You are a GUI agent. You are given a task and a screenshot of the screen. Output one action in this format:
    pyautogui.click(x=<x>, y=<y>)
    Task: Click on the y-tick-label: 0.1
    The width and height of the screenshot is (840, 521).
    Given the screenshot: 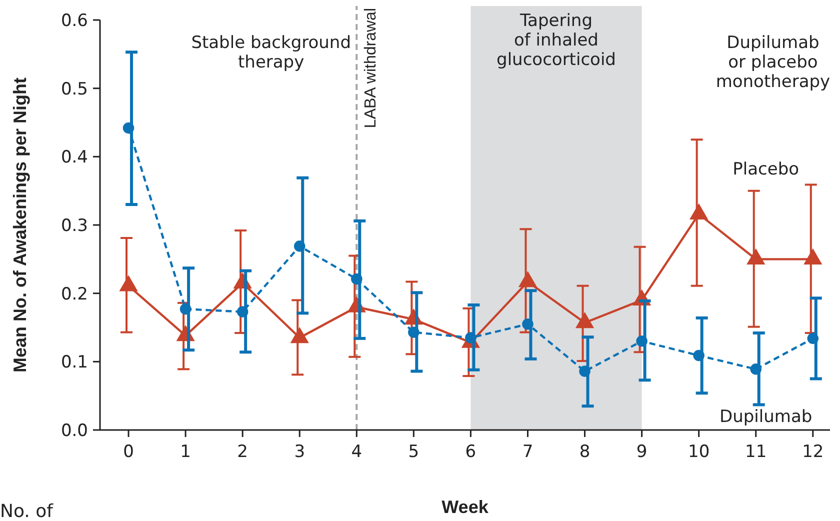 What is the action you would take?
    pyautogui.click(x=74, y=362)
    